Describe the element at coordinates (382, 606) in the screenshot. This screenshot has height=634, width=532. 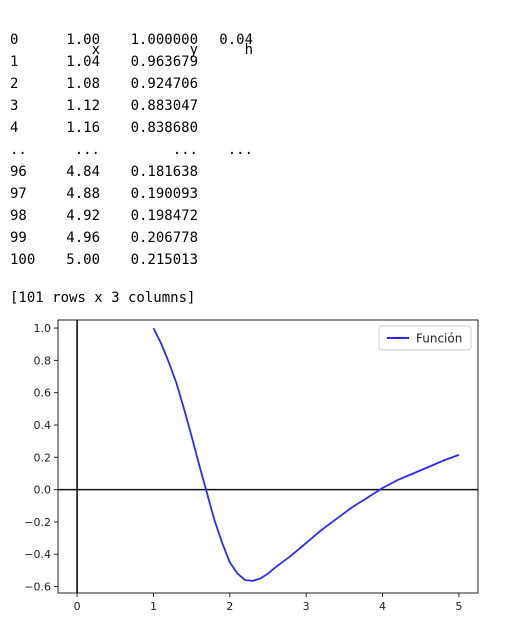
I see `x-tick-label: 4` at that location.